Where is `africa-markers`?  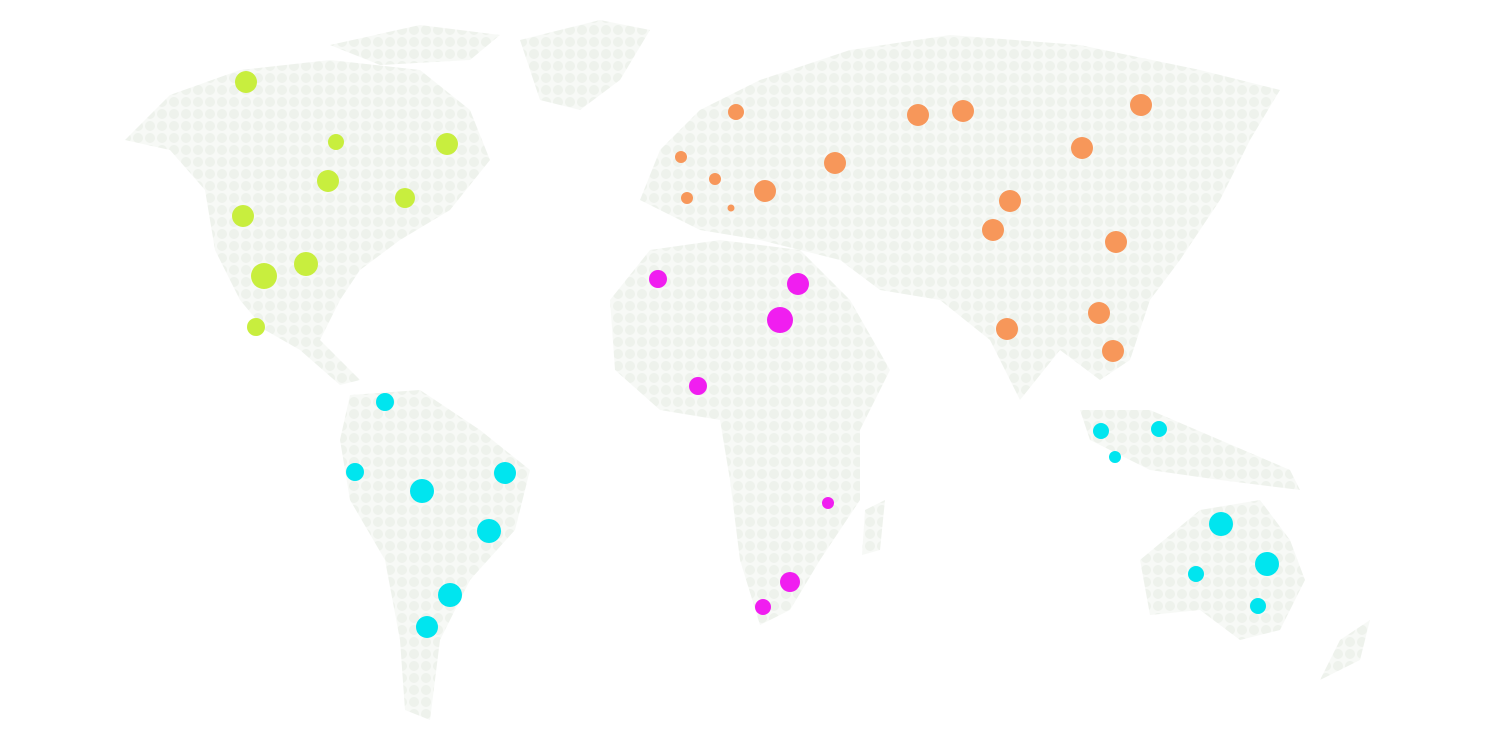
africa-markers is located at coordinates (741, 442).